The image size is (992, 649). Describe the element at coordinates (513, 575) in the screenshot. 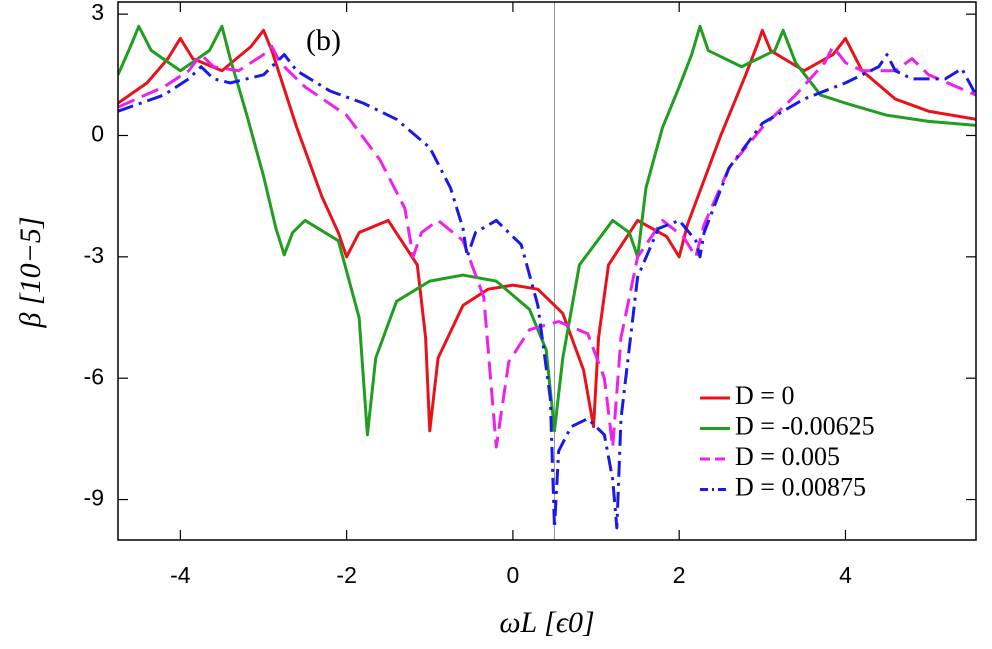

I see `x-tick-label: 0` at that location.